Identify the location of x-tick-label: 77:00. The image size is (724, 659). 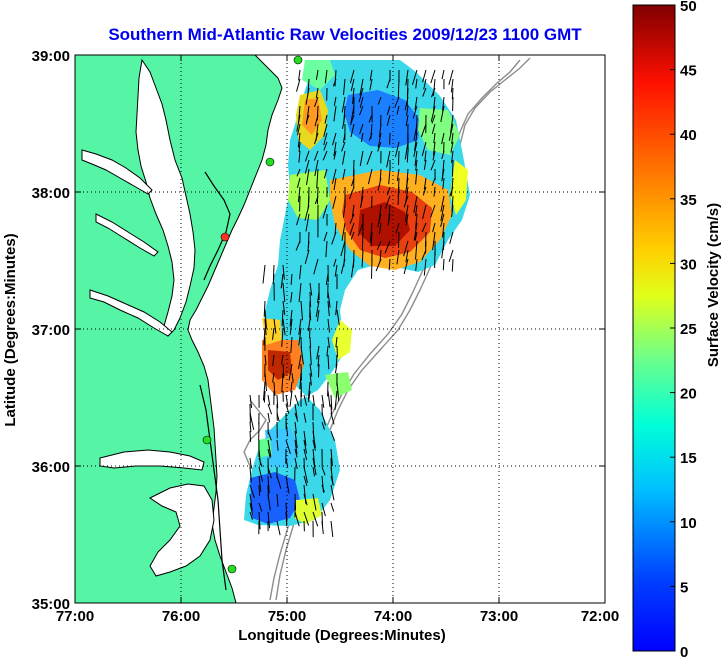
(75, 616).